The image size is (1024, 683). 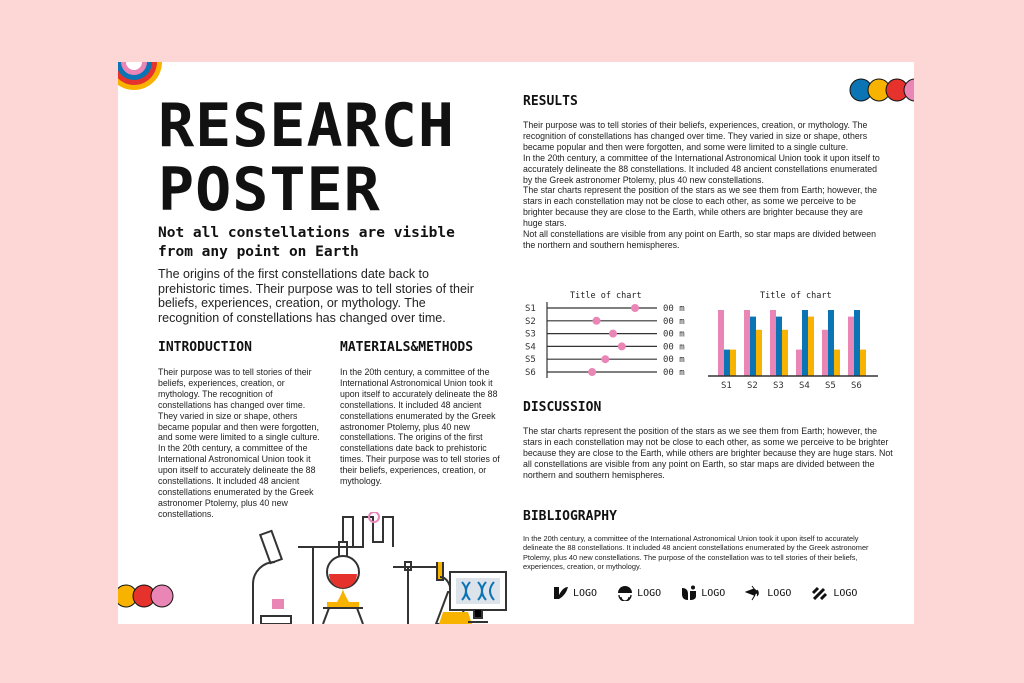 I want to click on dna-monitor-icon, so click(x=478, y=597).